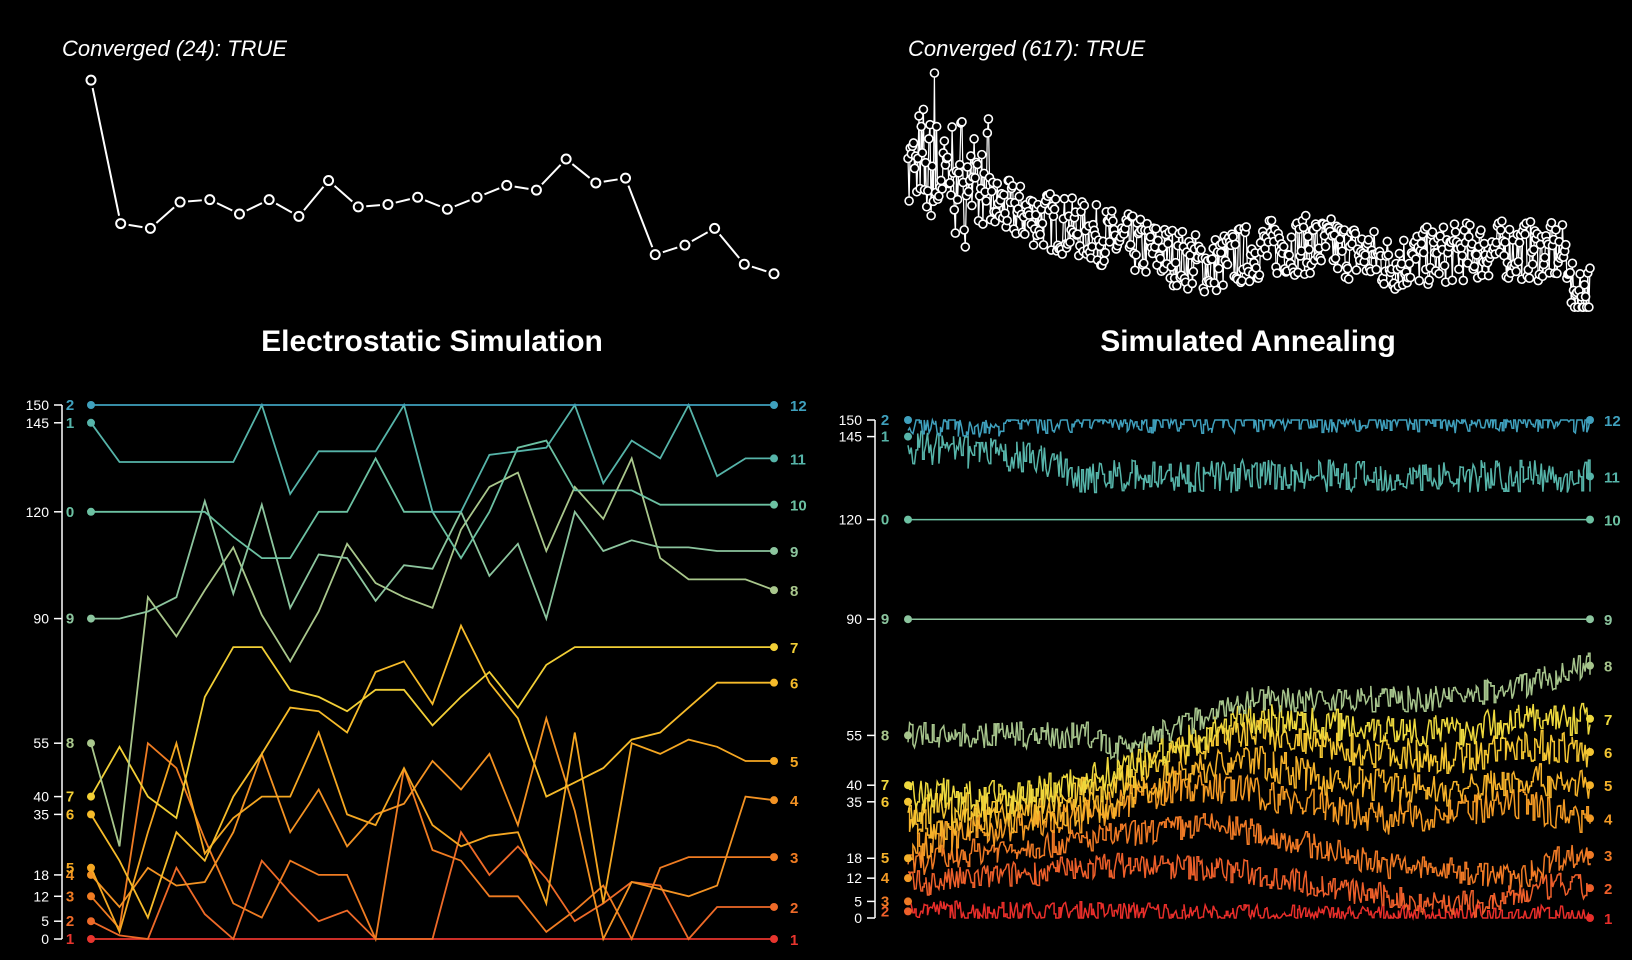 Image resolution: width=1632 pixels, height=960 pixels. Describe the element at coordinates (1608, 819) in the screenshot. I see `series-end-label: 4` at that location.